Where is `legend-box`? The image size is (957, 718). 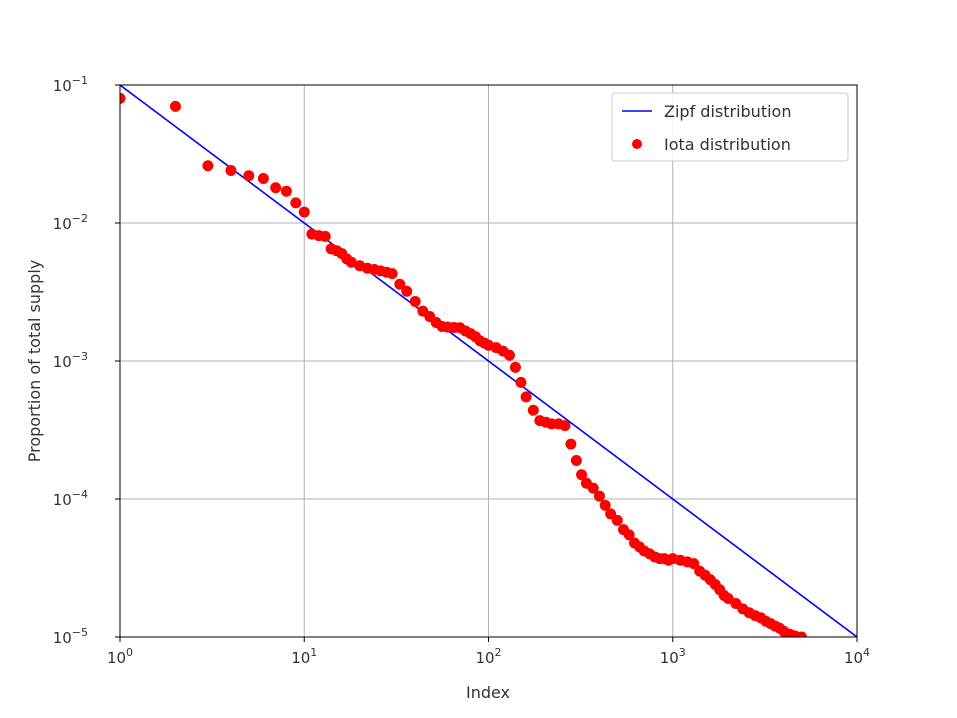 legend-box is located at coordinates (730, 127).